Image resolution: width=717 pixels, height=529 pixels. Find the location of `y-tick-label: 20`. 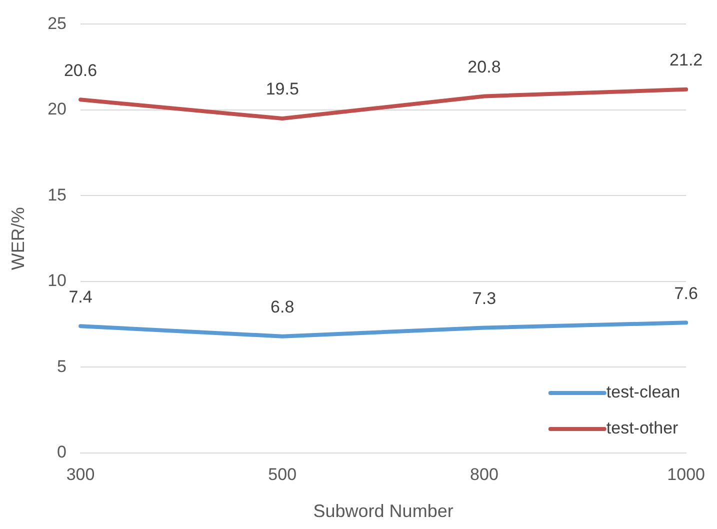

y-tick-label: 20 is located at coordinates (57, 109).